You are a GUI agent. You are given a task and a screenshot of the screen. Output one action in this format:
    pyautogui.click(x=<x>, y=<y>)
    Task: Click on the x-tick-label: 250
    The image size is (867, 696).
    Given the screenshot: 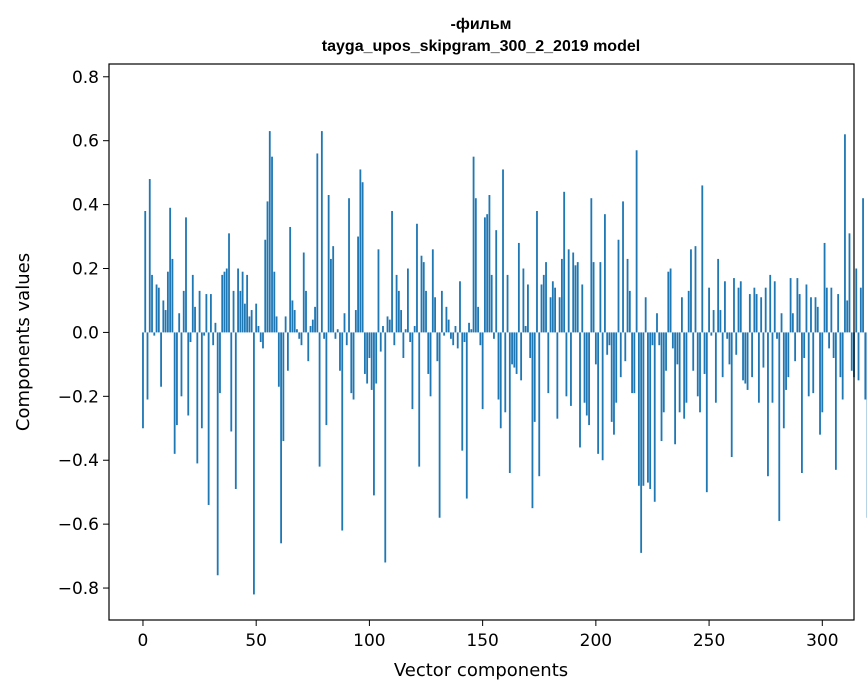 What is the action you would take?
    pyautogui.click(x=709, y=641)
    